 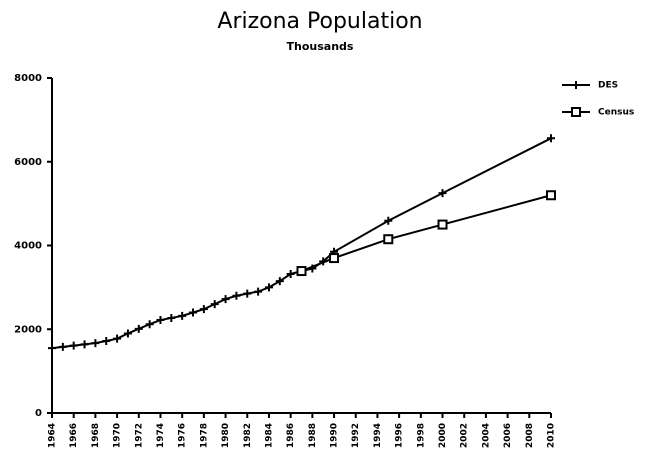 I want to click on x-tick-label: 1980, so click(x=226, y=435).